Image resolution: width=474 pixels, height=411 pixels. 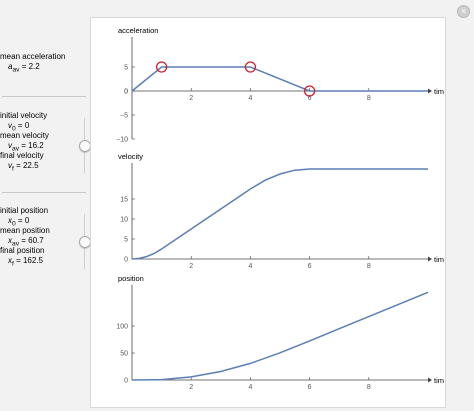 I want to click on mean-velocity-readout: vav = 16.2, so click(x=26, y=147).